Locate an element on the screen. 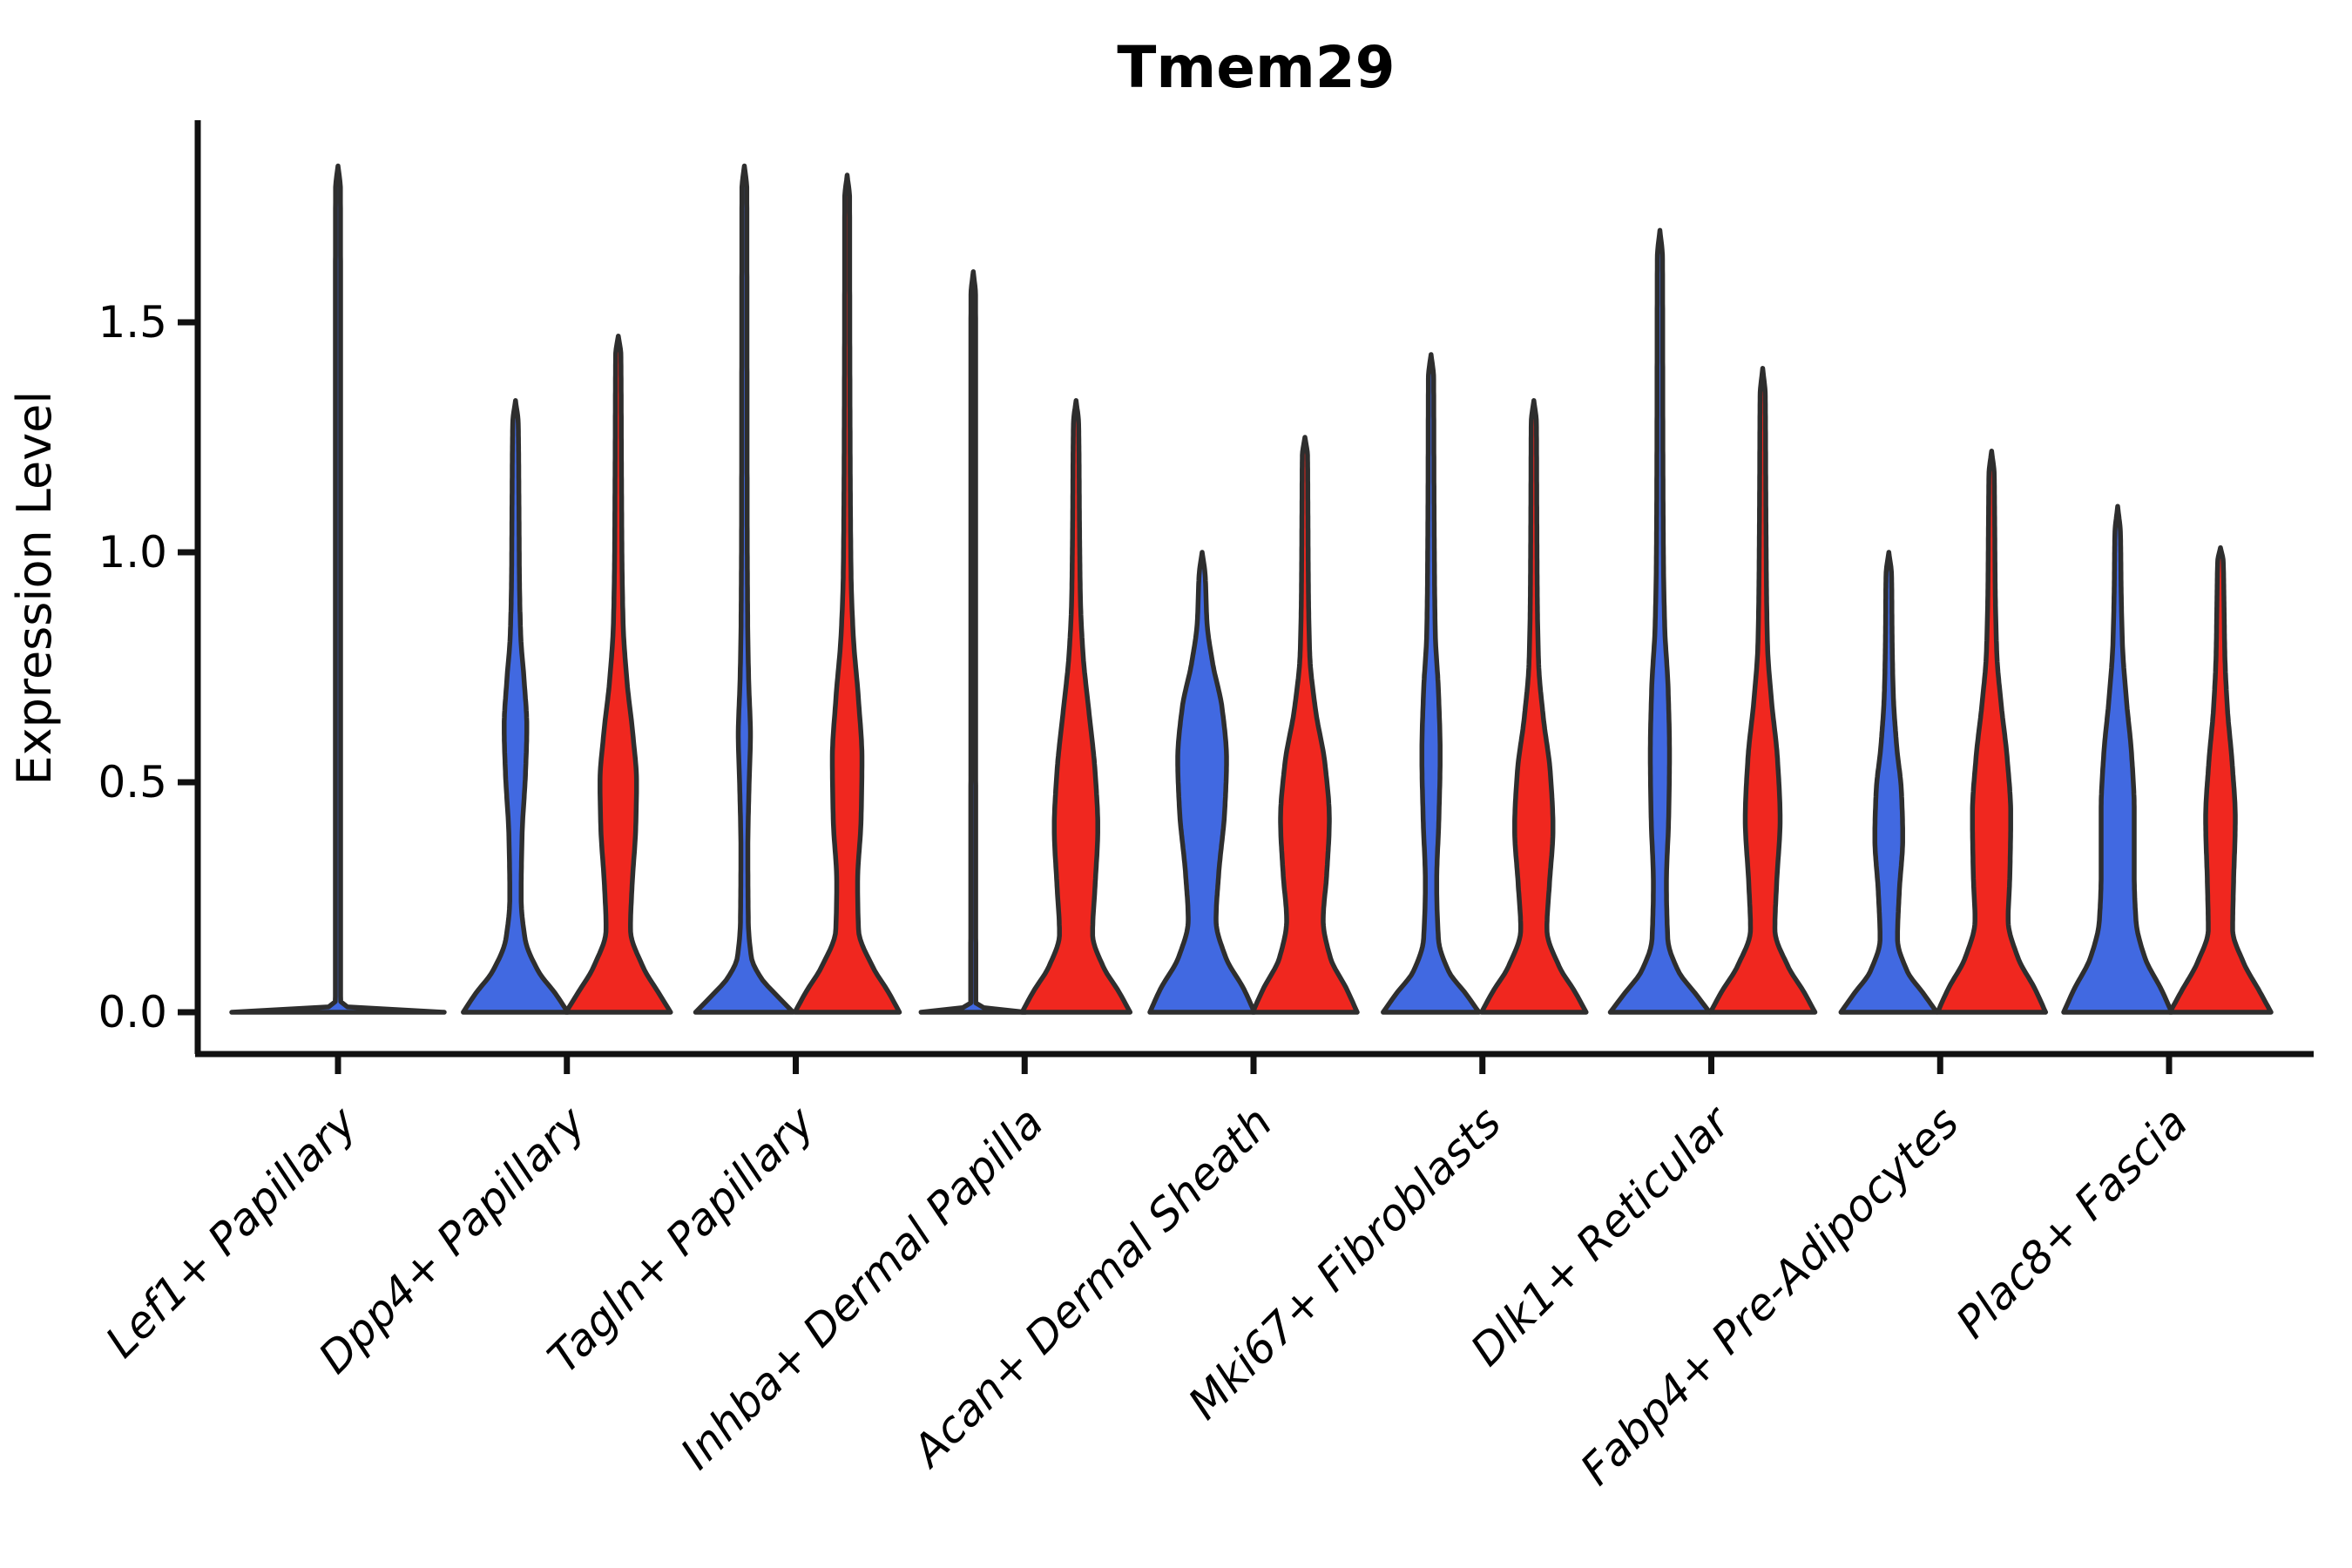 The height and width of the screenshot is (1568, 2352). chart-title: Tmem29 is located at coordinates (1256, 67).